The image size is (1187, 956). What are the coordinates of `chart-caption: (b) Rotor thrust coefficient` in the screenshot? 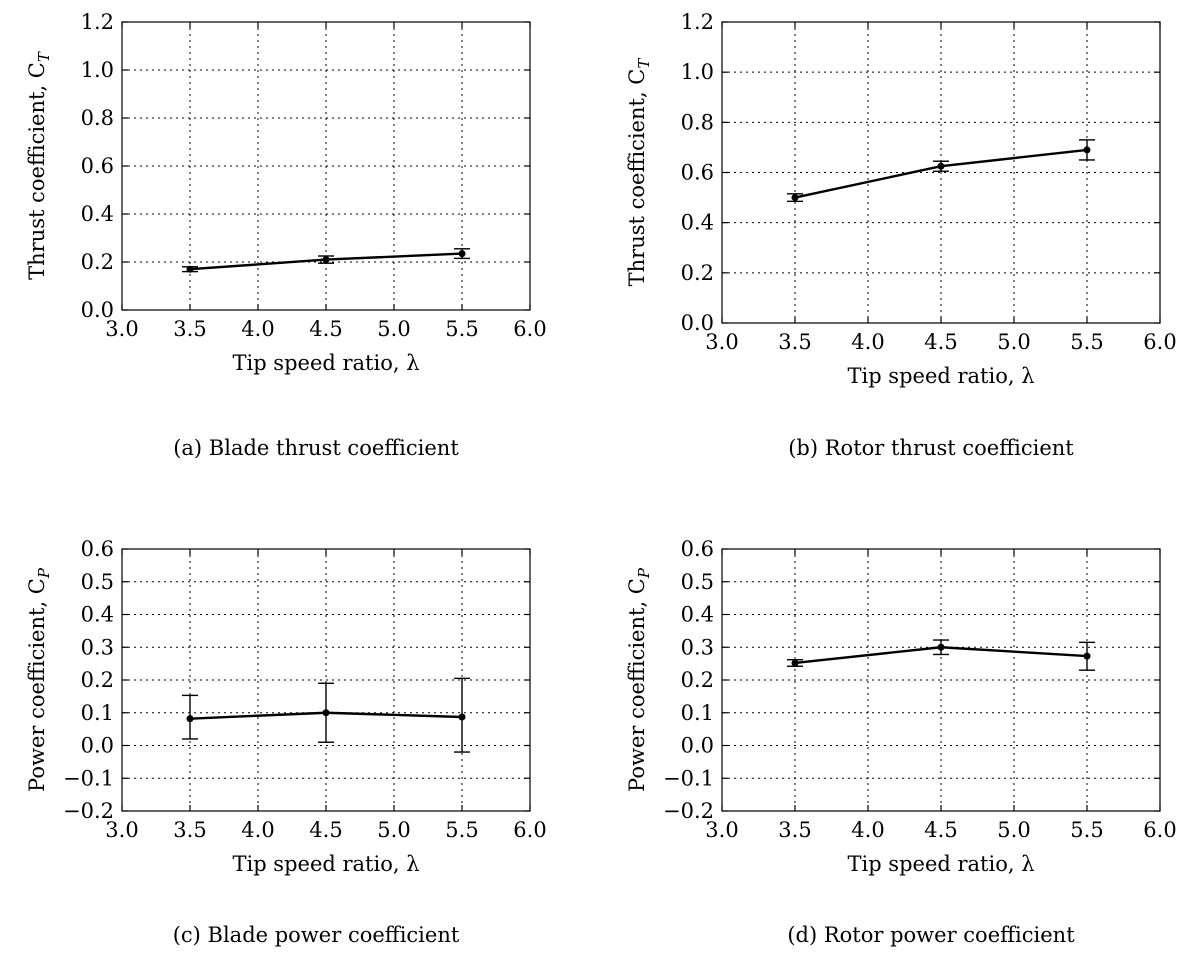 It's located at (931, 448).